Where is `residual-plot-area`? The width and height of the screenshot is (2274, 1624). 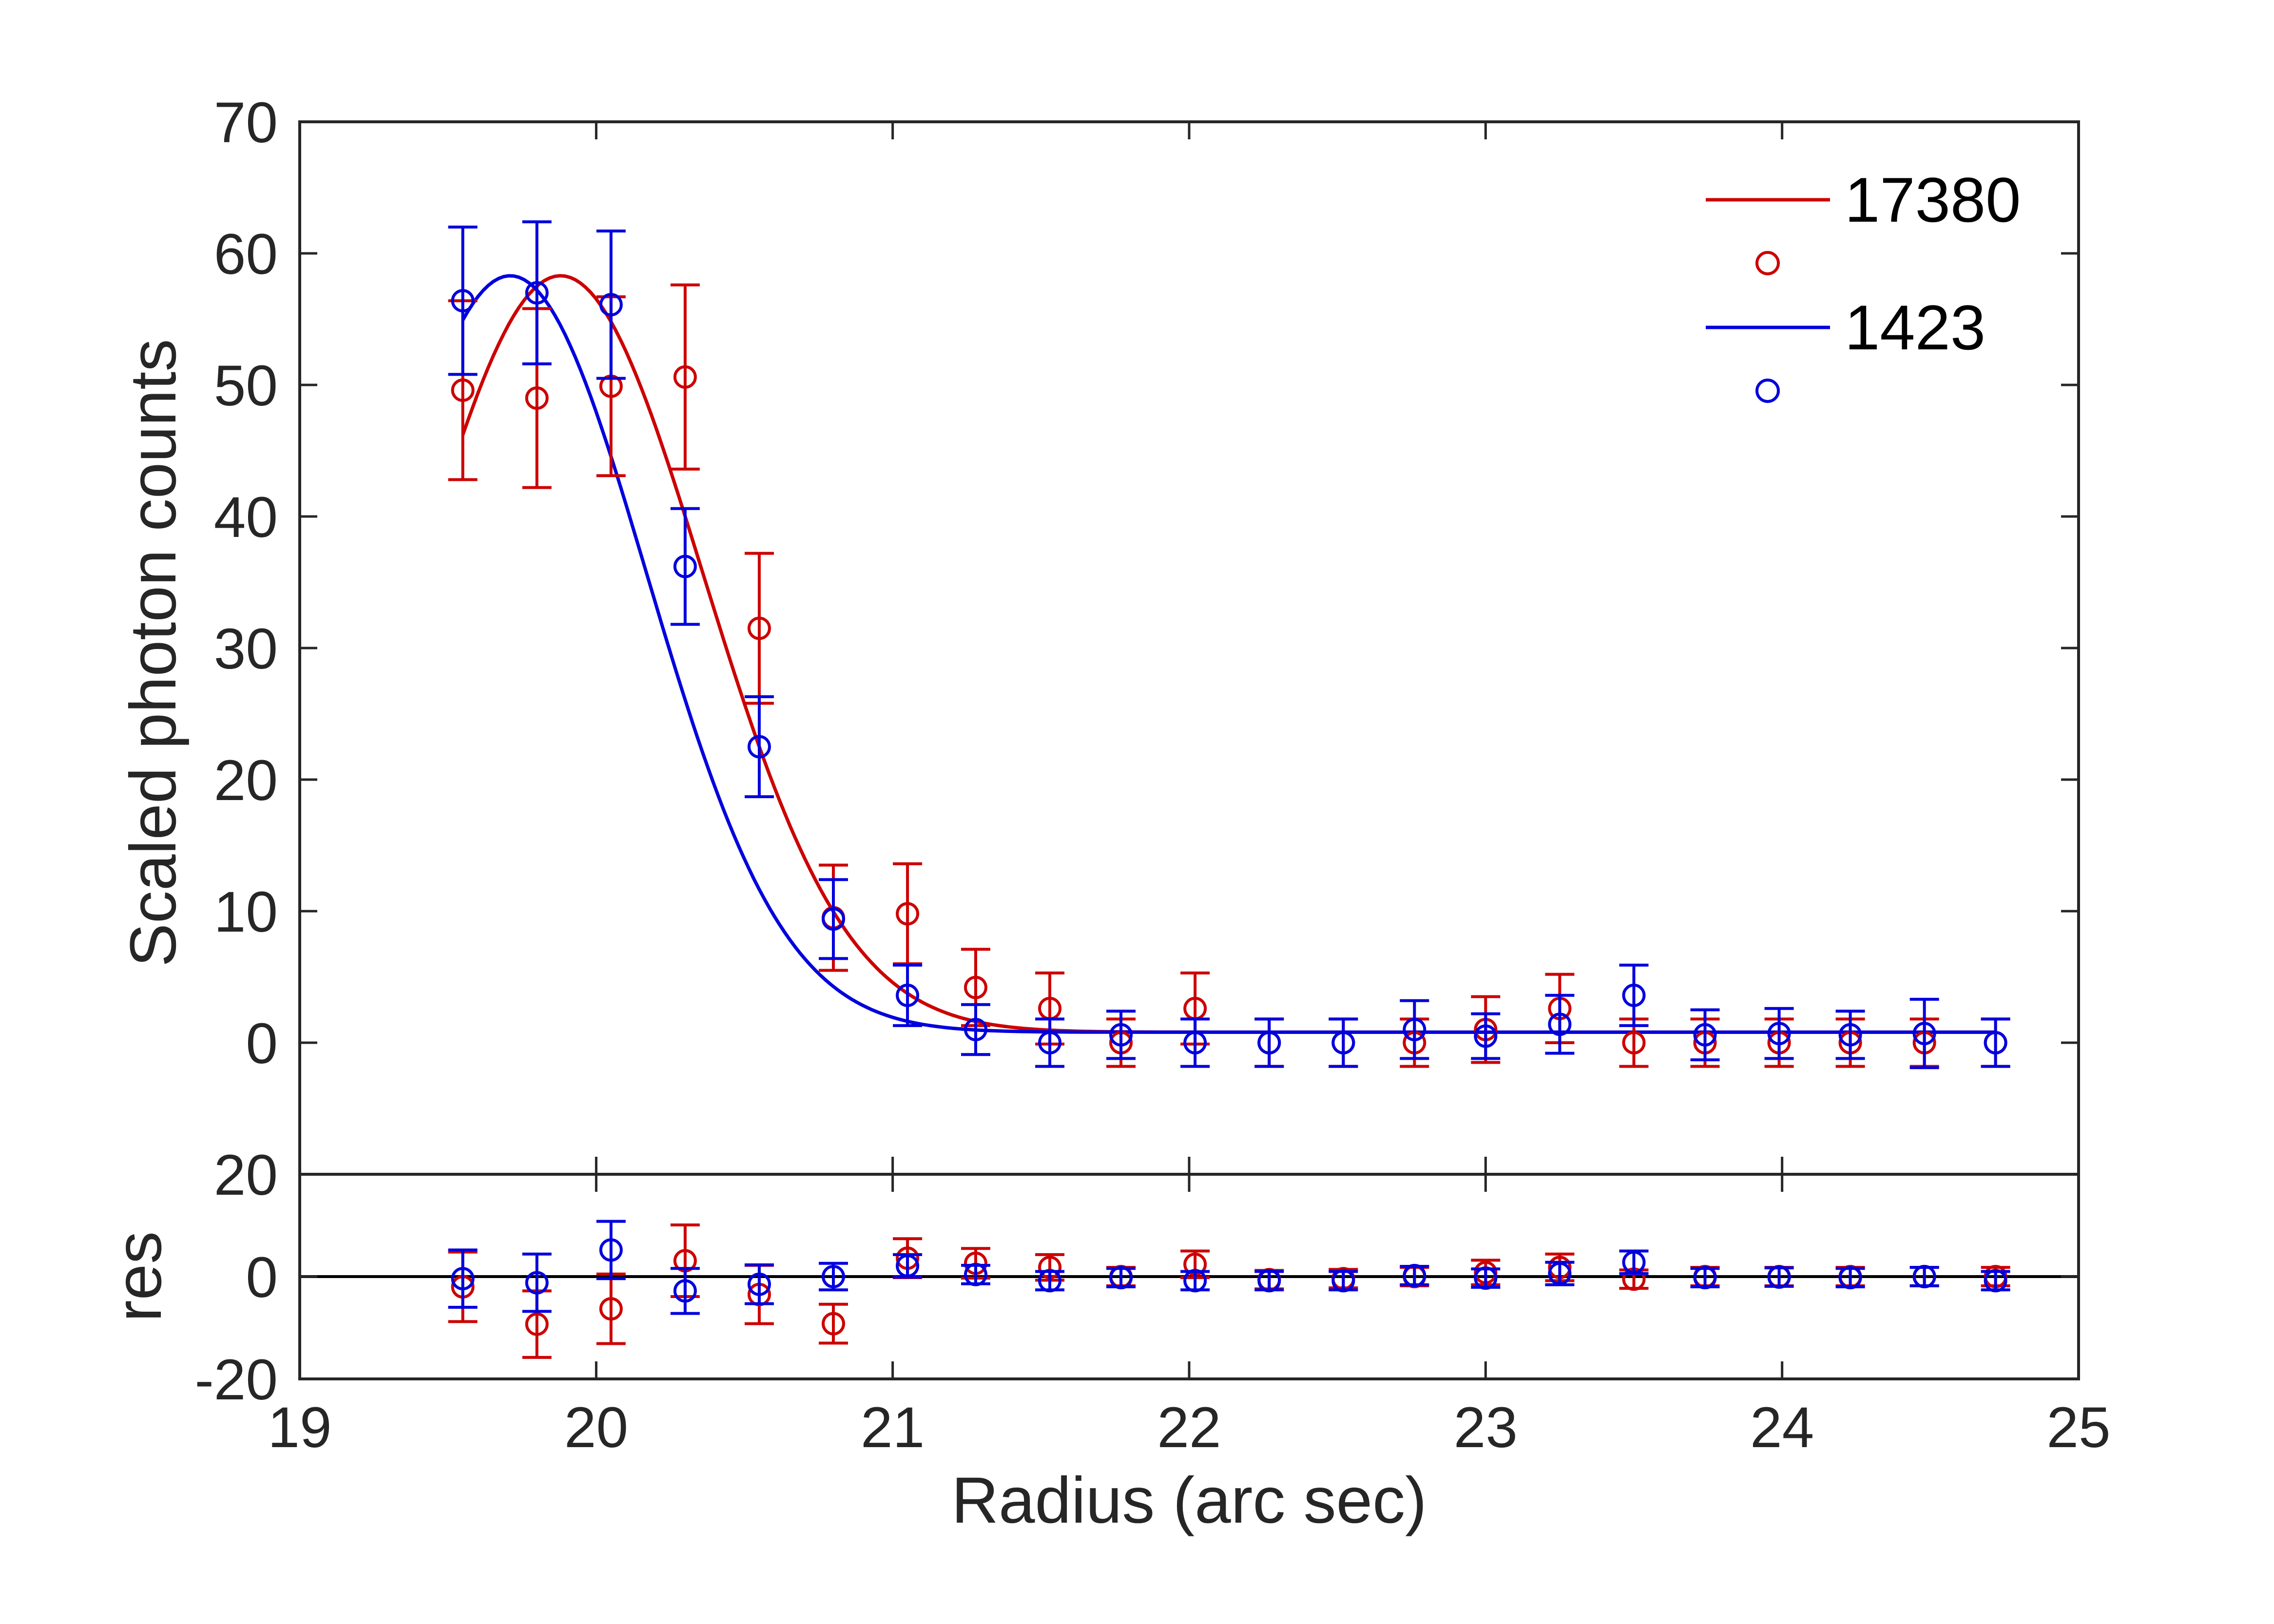 residual-plot-area is located at coordinates (1190, 1289).